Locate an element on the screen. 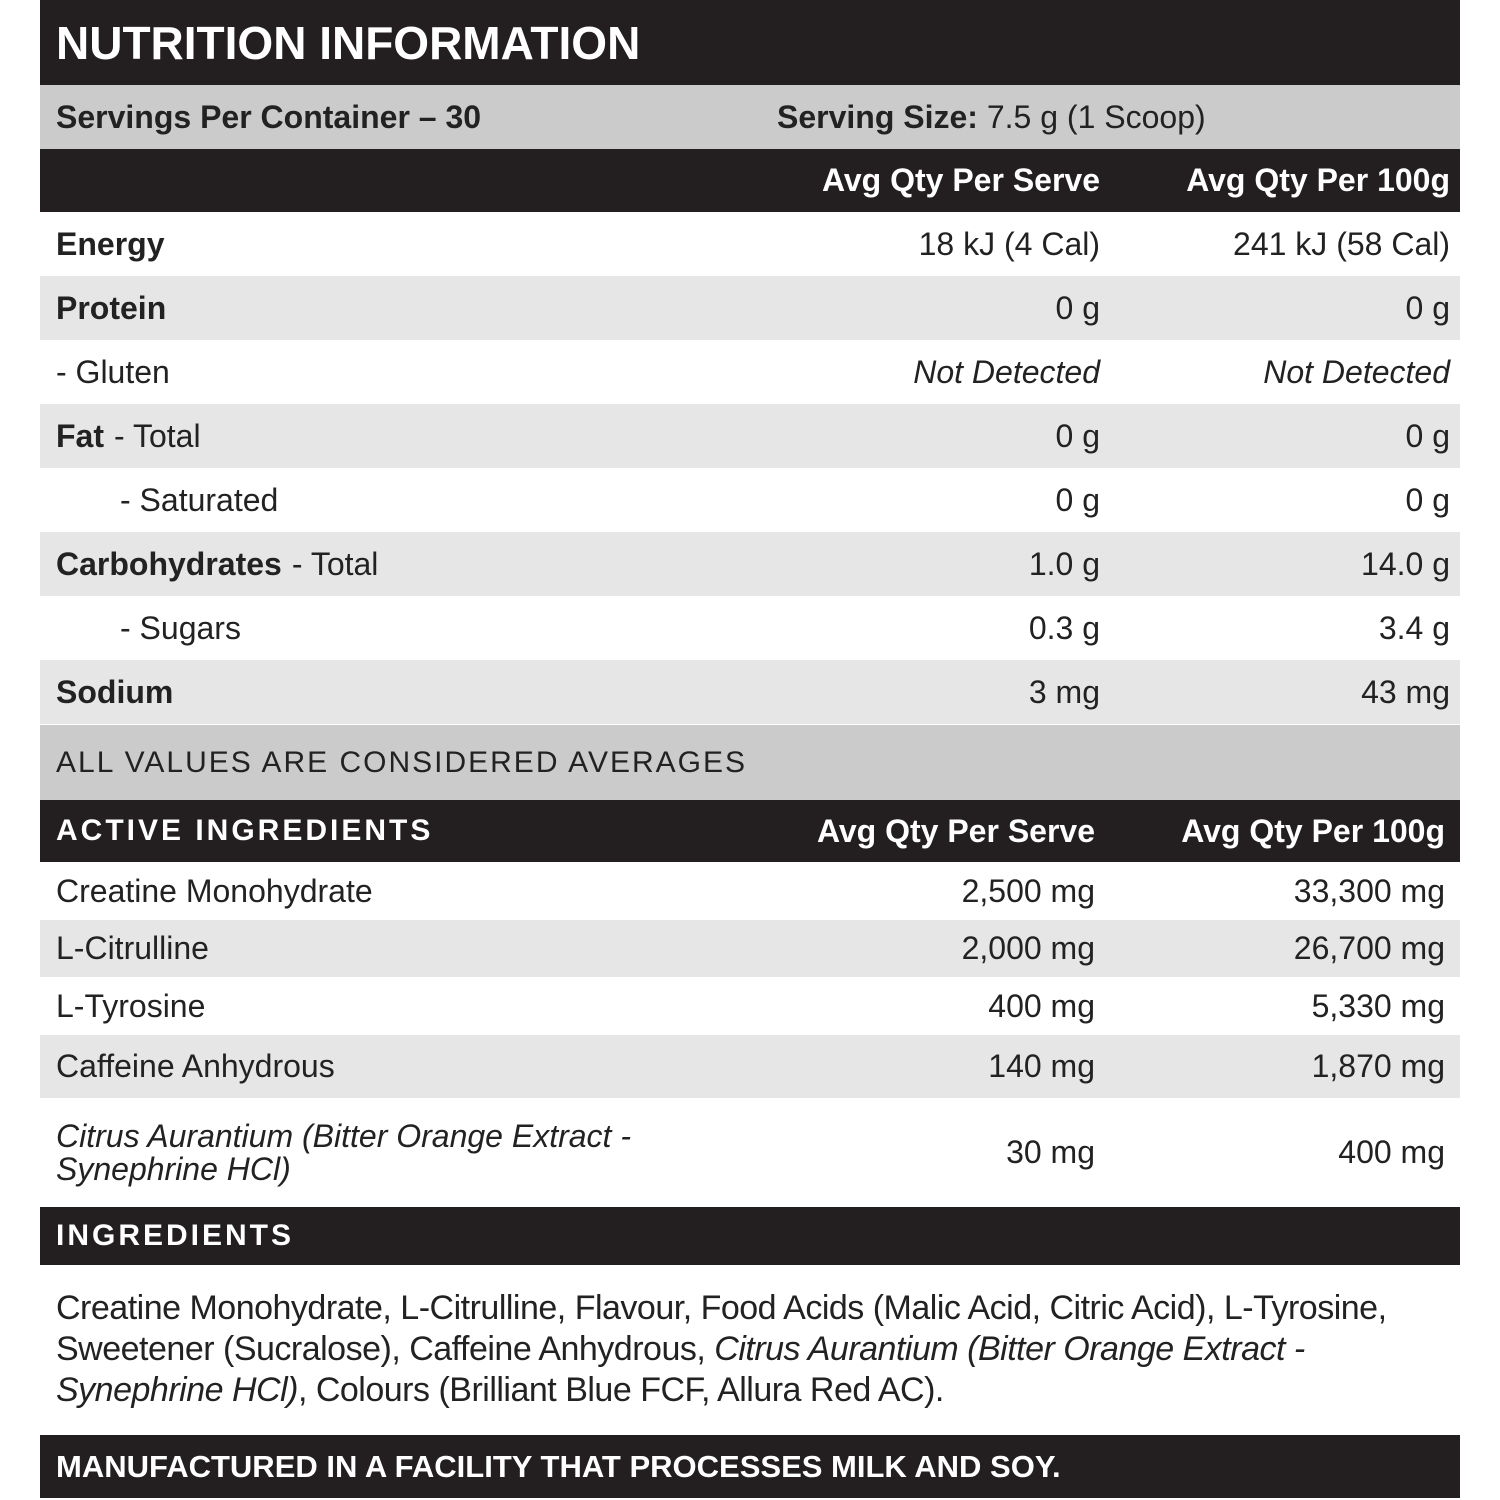 The width and height of the screenshot is (1500, 1500). per-100g: 1,870 mg is located at coordinates (1378, 1066).